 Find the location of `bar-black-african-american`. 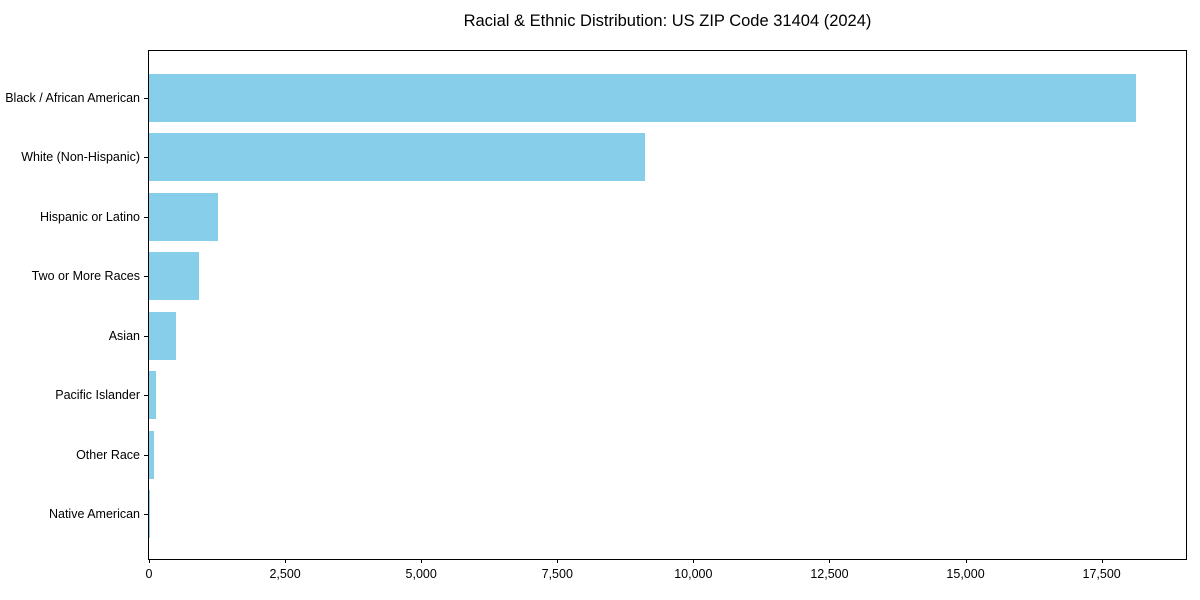

bar-black-african-american is located at coordinates (643, 97).